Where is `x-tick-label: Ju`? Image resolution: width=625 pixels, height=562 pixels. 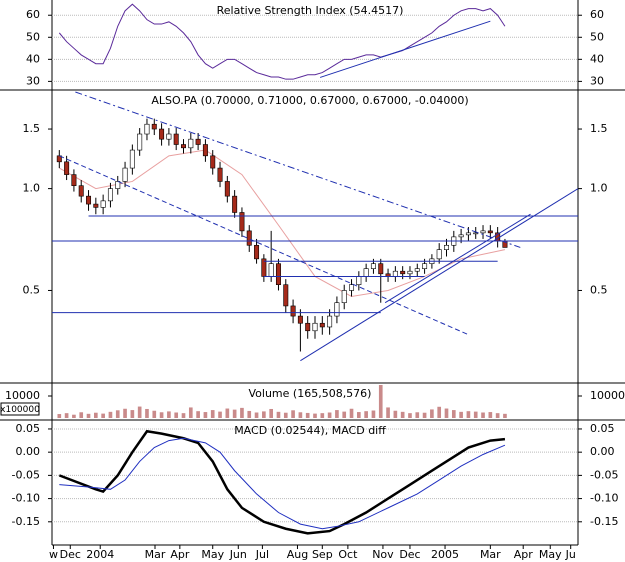 x-tick-label: Ju is located at coordinates (570, 554).